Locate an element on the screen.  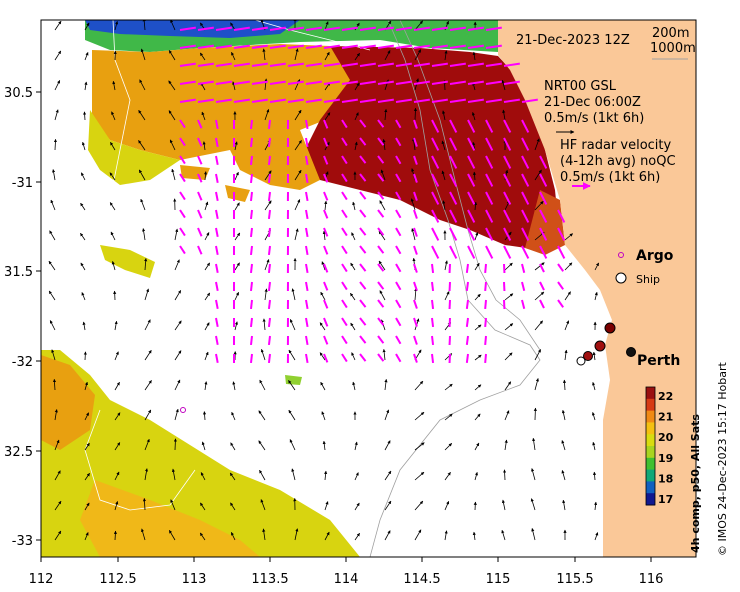
x-tick-label: 114 is located at coordinates (346, 579).